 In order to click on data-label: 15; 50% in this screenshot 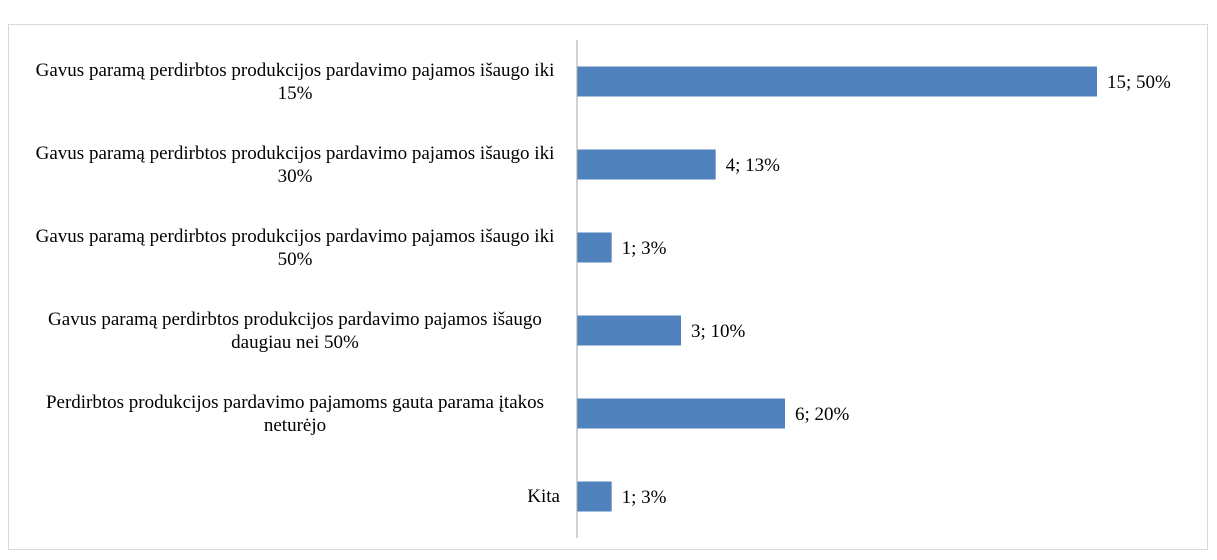, I will do `click(1139, 82)`.